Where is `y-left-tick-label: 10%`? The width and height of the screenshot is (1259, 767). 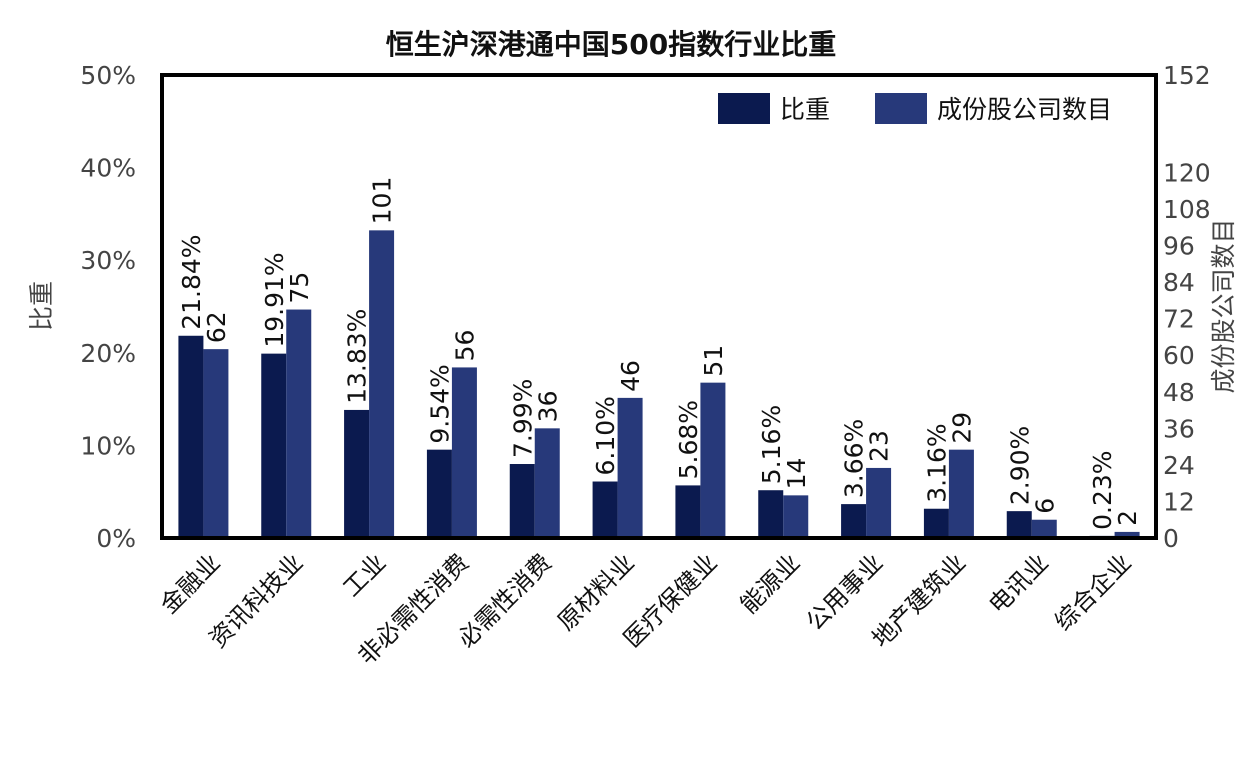 y-left-tick-label: 10% is located at coordinates (108, 445).